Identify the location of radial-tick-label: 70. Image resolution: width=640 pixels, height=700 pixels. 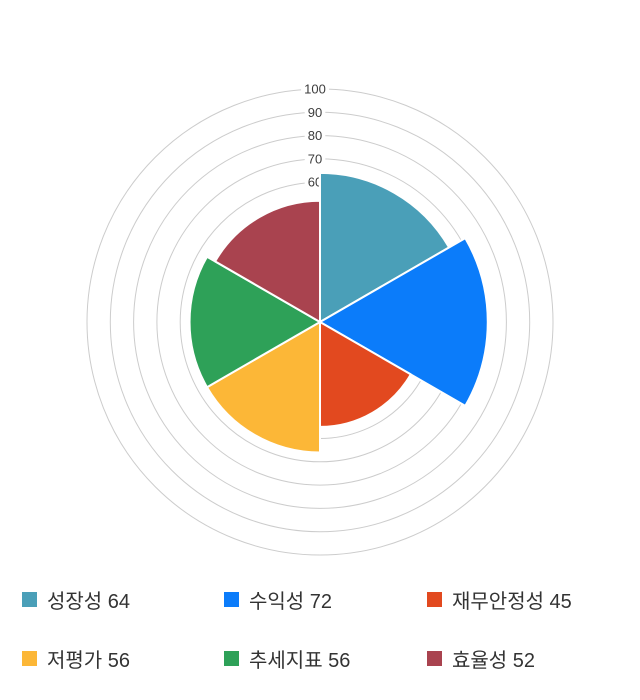
(315, 158).